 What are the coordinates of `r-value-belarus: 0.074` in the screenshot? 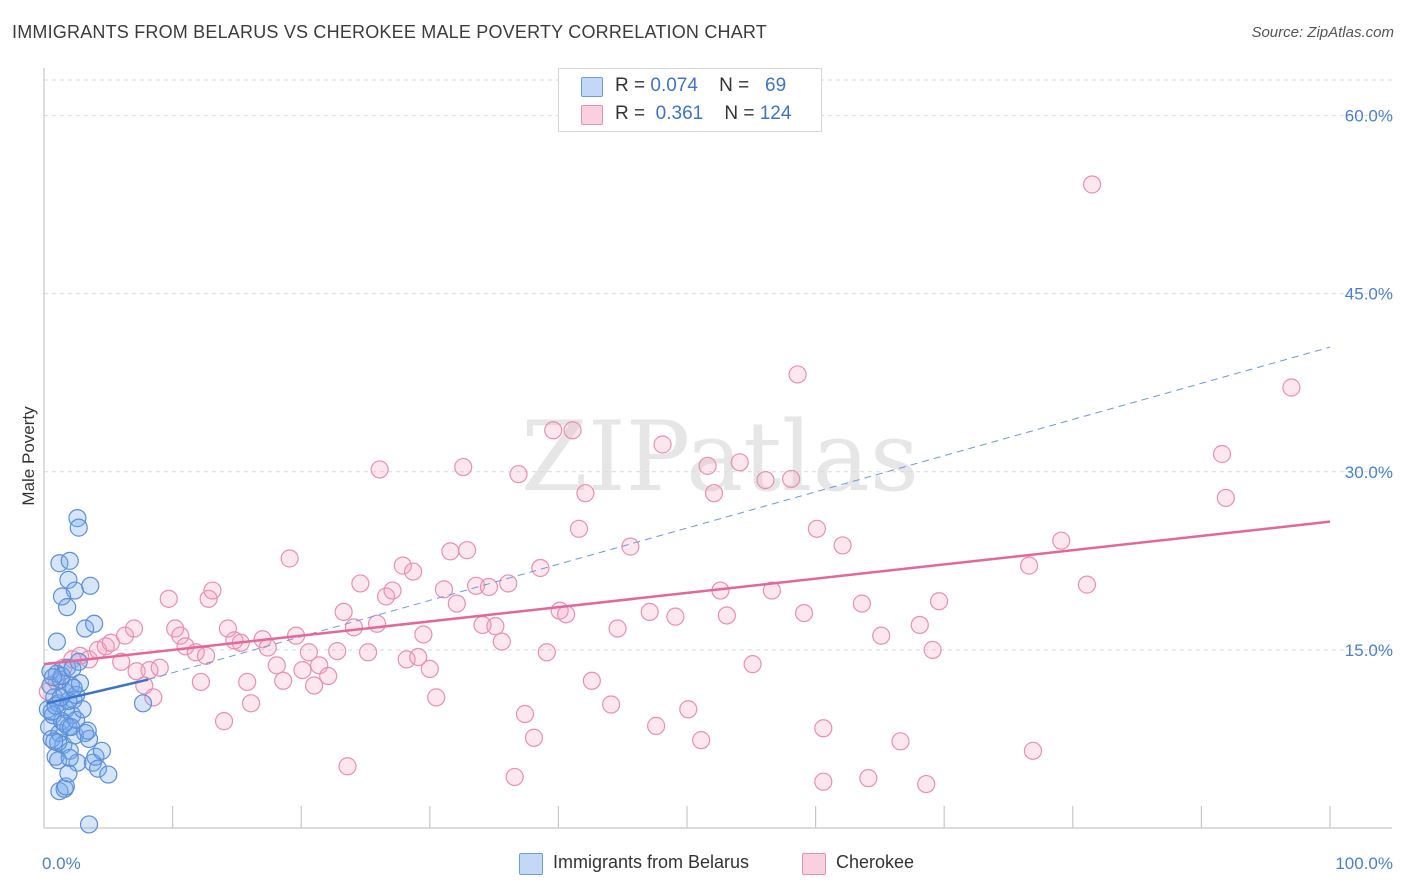 It's located at (674, 85).